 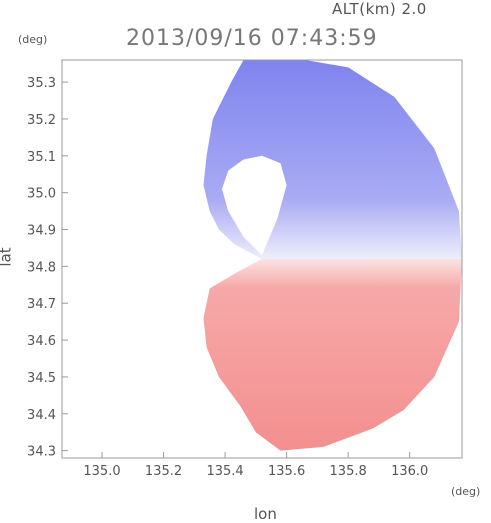 What do you see at coordinates (224, 471) in the screenshot?
I see `x-tick-label: 135.4` at bounding box center [224, 471].